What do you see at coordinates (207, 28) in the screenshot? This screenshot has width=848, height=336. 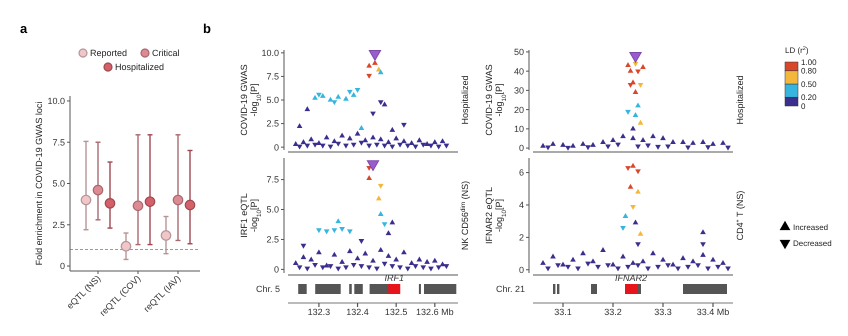 I see `chart-title: b` at bounding box center [207, 28].